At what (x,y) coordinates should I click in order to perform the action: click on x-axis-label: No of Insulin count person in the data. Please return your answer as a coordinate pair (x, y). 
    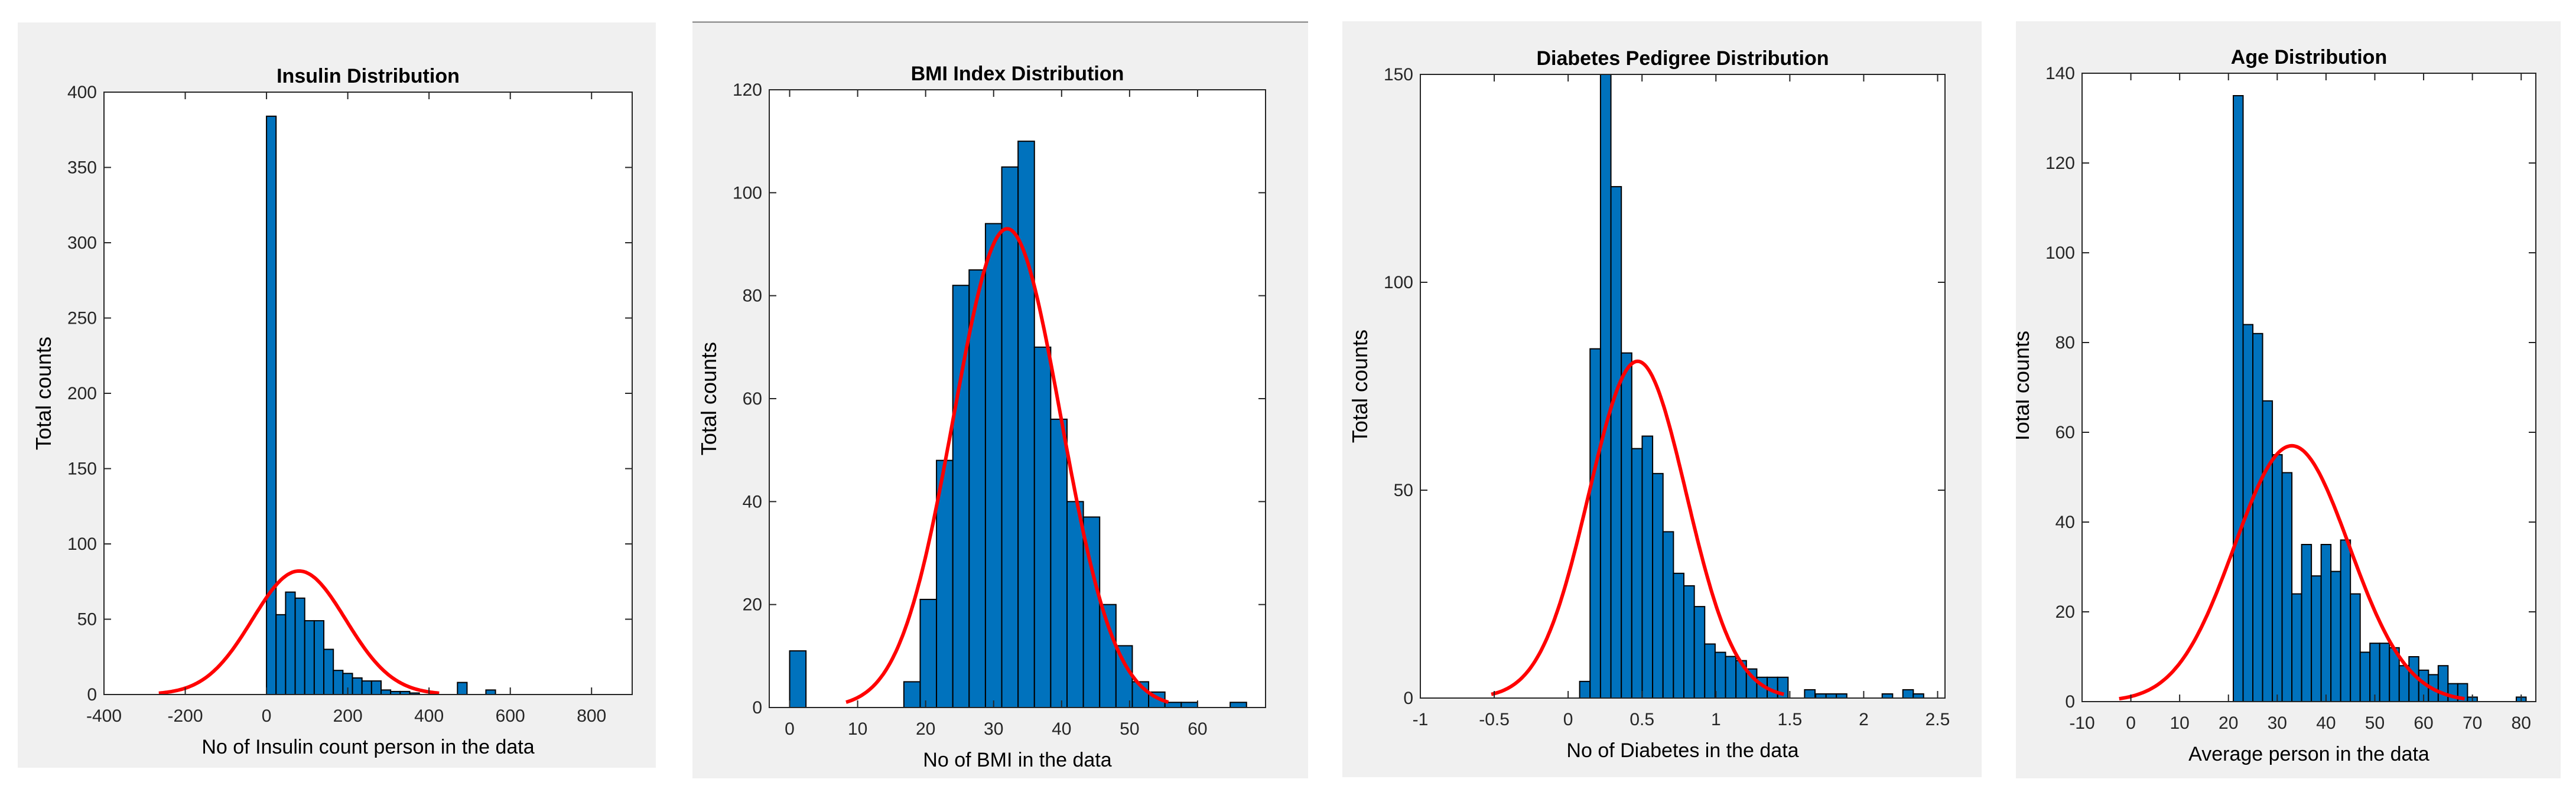
    Looking at the image, I should click on (367, 747).